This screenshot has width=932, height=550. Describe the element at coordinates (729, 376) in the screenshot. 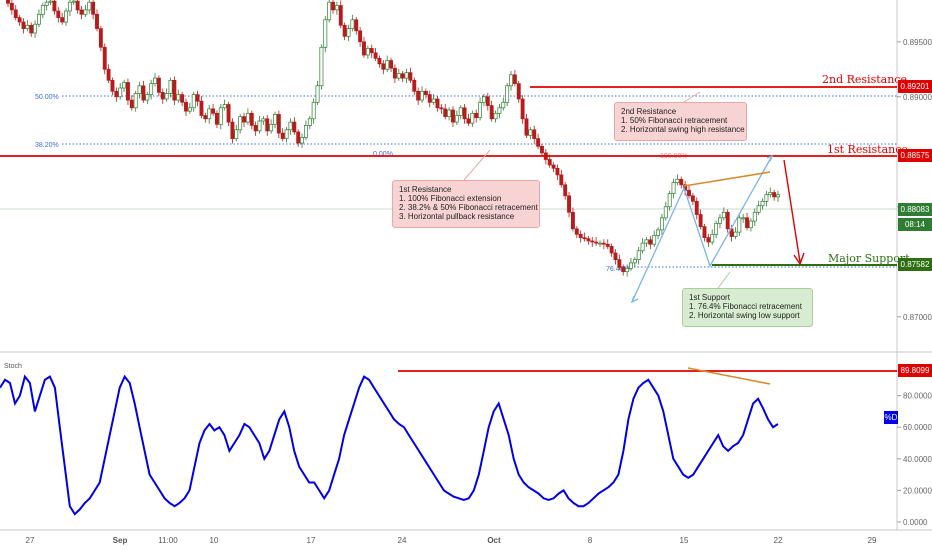

I see `stoch-trend-line` at that location.